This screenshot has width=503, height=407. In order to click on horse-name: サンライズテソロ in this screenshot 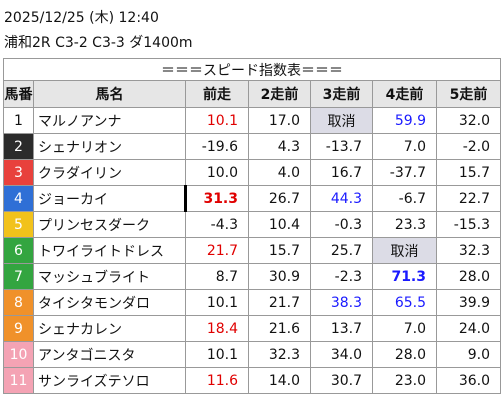, I will do `click(109, 380)`.